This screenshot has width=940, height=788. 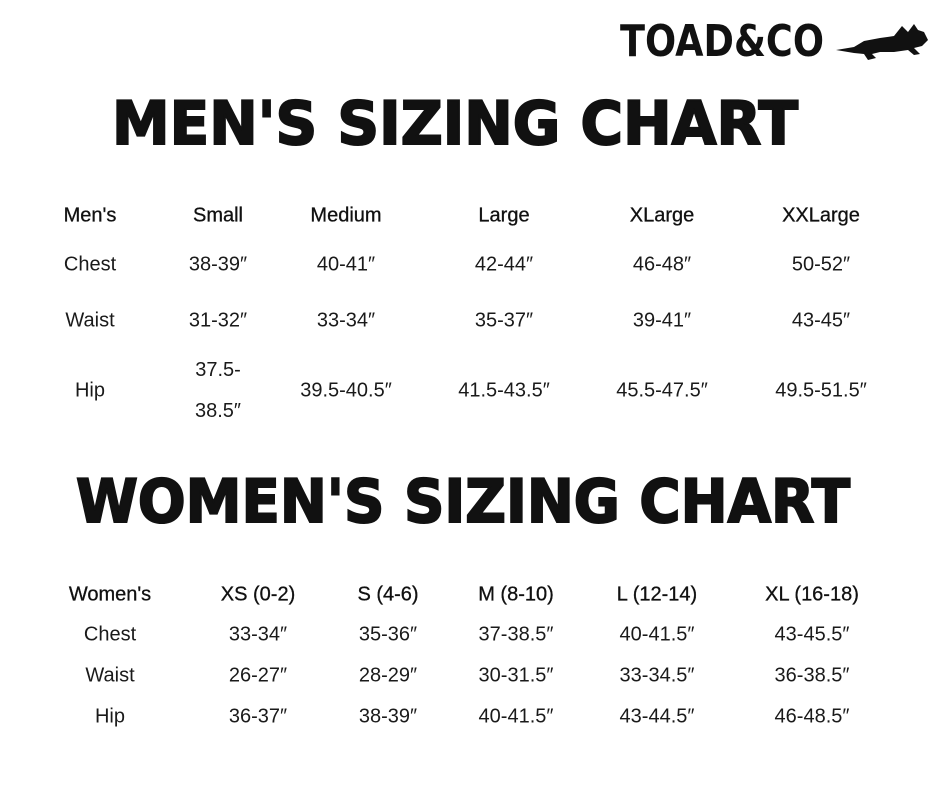 I want to click on size-value: 50-52″, so click(x=821, y=264).